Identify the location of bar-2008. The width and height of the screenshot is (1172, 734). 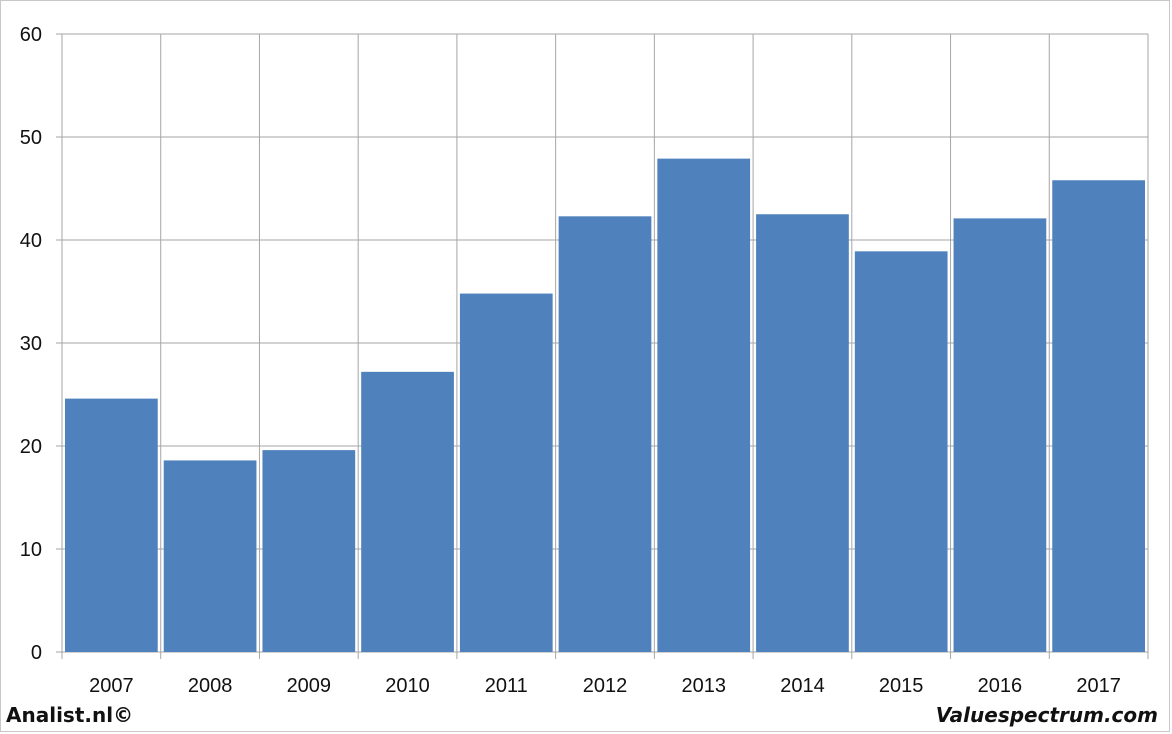
(210, 556).